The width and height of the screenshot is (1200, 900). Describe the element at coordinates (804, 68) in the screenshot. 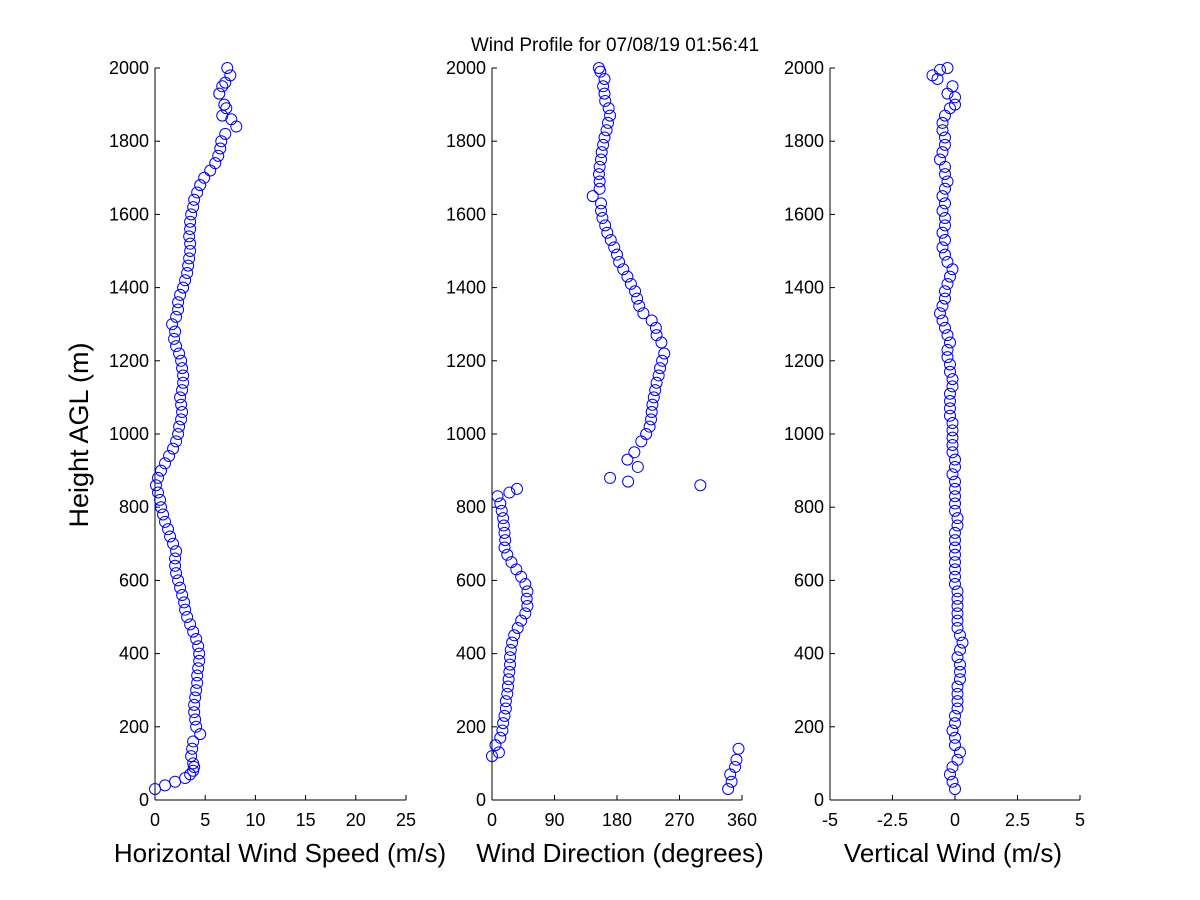

I see `vertical-y-tick-label: 2000` at that location.